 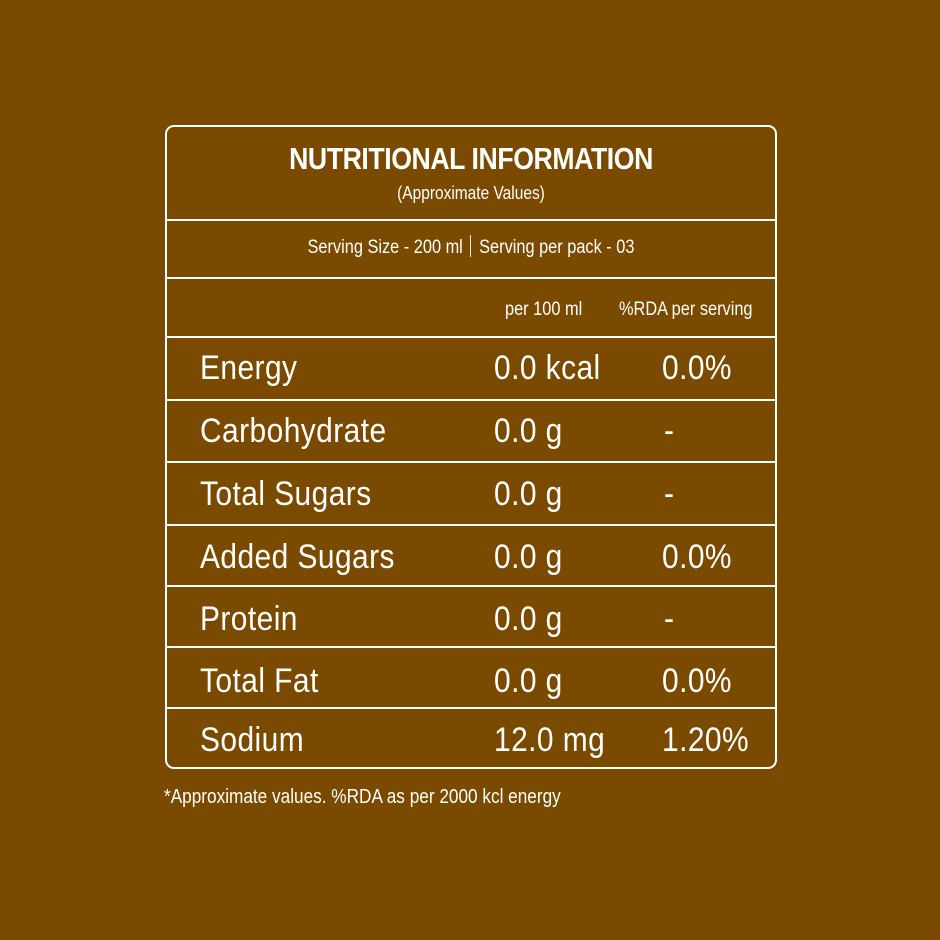 I want to click on row-value-sodium: 12.0 mg, so click(x=550, y=740).